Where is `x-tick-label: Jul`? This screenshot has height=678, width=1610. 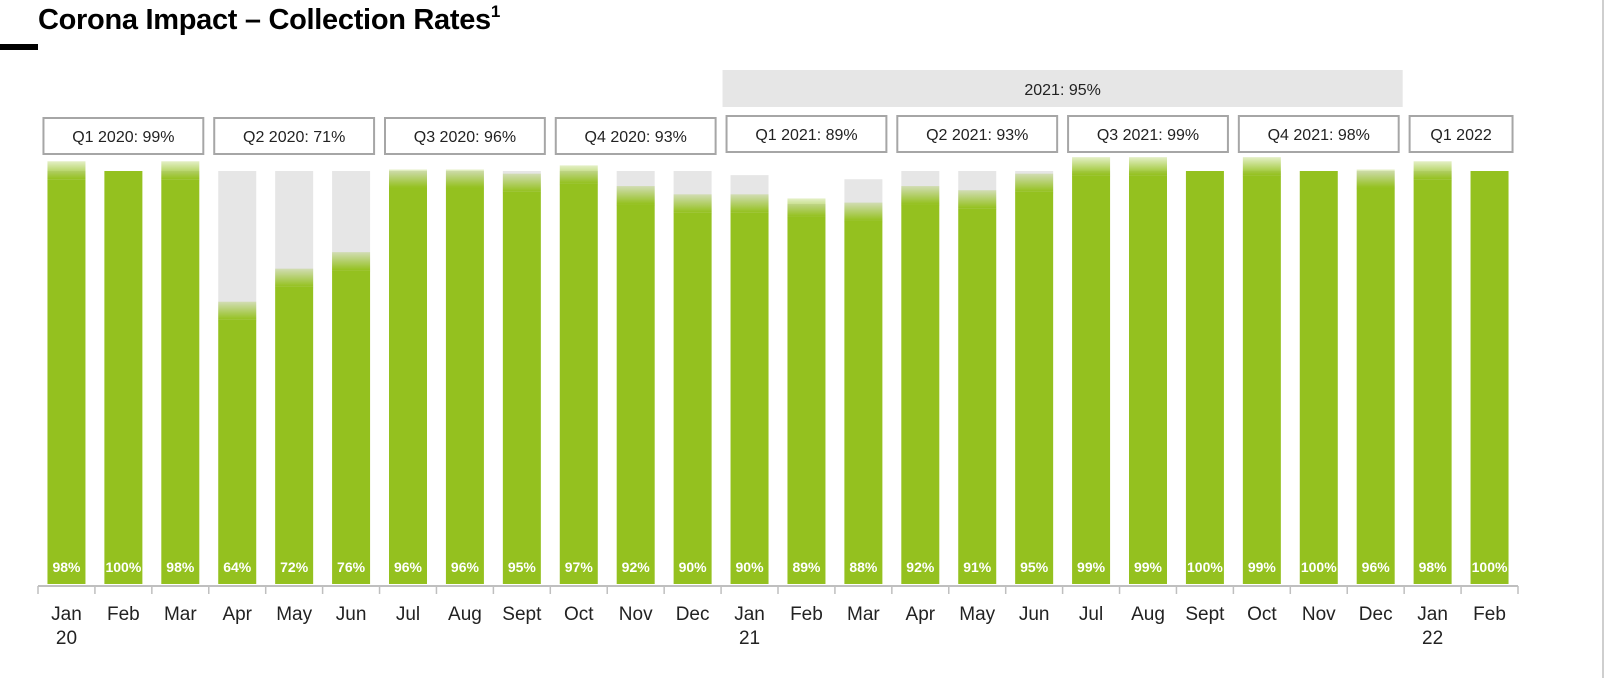 x-tick-label: Jul is located at coordinates (1091, 614).